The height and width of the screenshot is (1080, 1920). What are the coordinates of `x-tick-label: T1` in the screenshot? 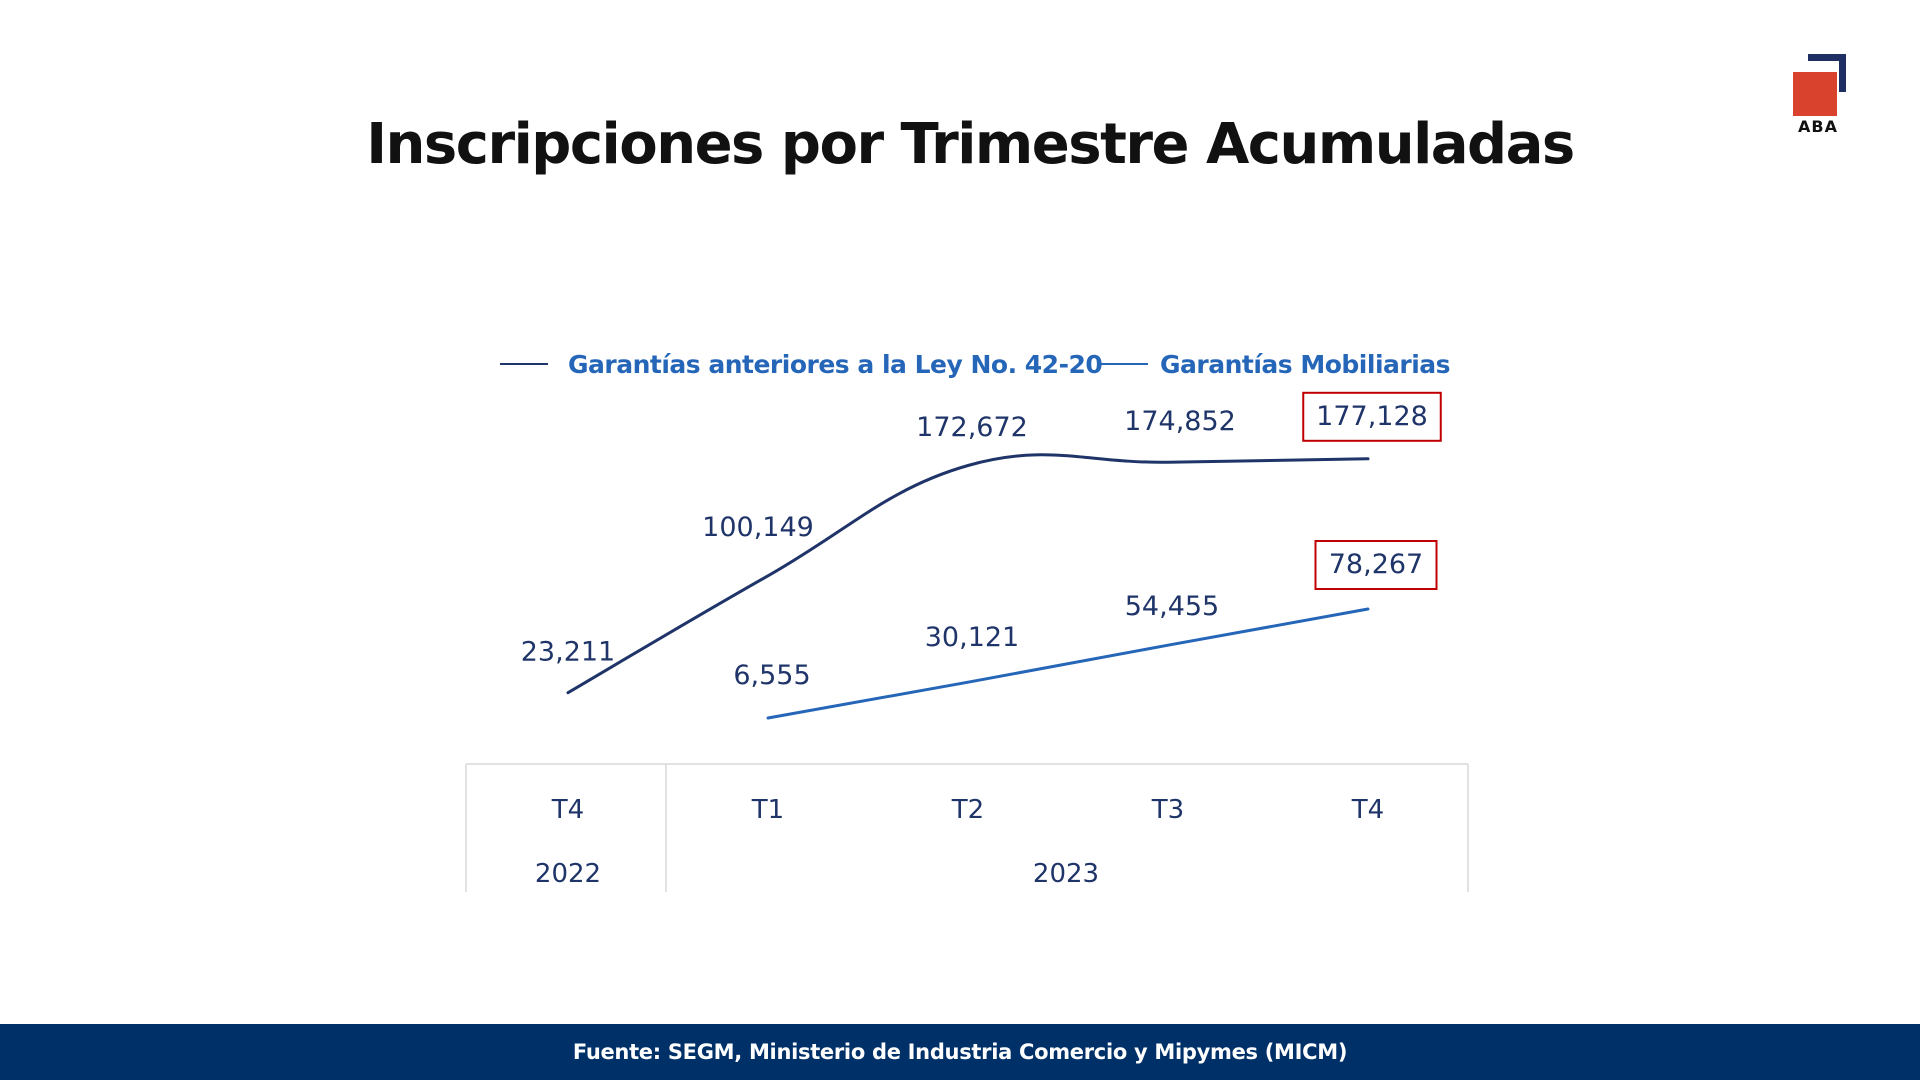 It's located at (767, 810).